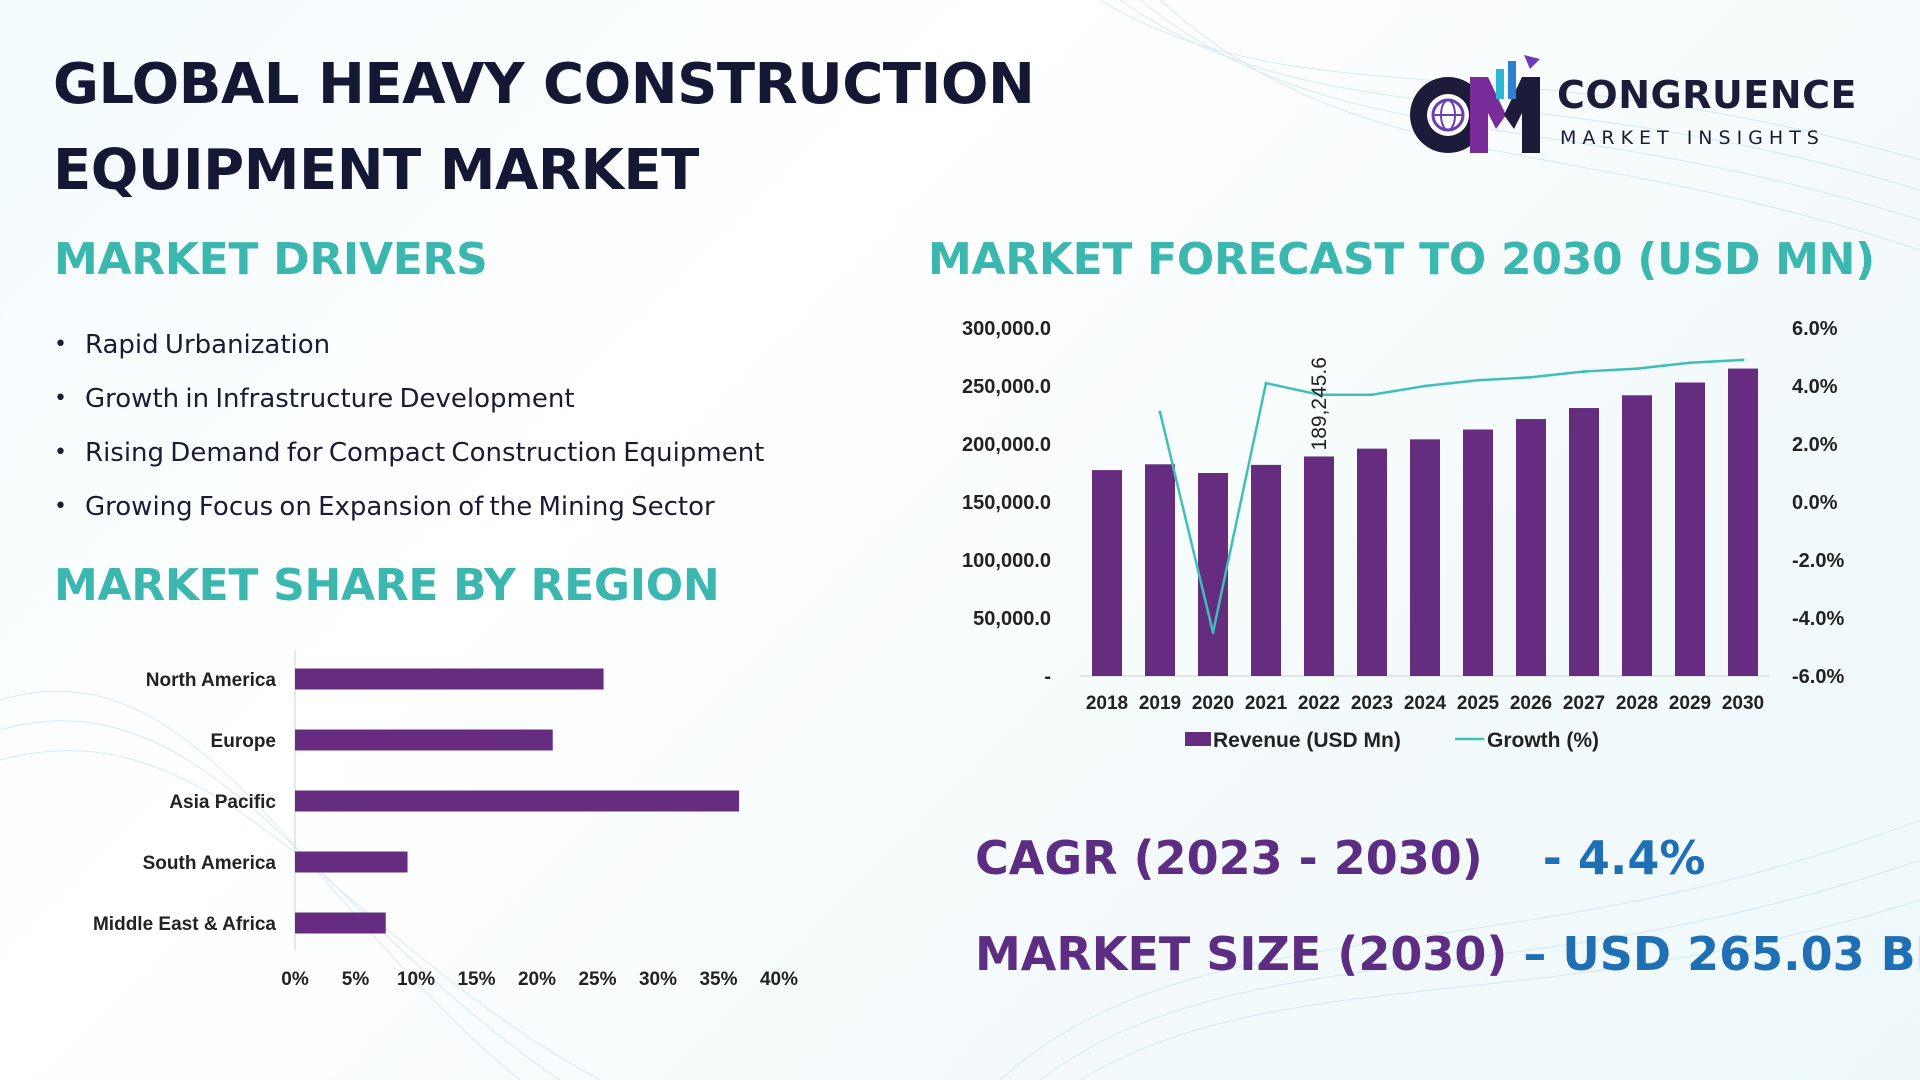 Image resolution: width=1920 pixels, height=1080 pixels. Describe the element at coordinates (476, 979) in the screenshot. I see `x-tick-label: 15%` at that location.